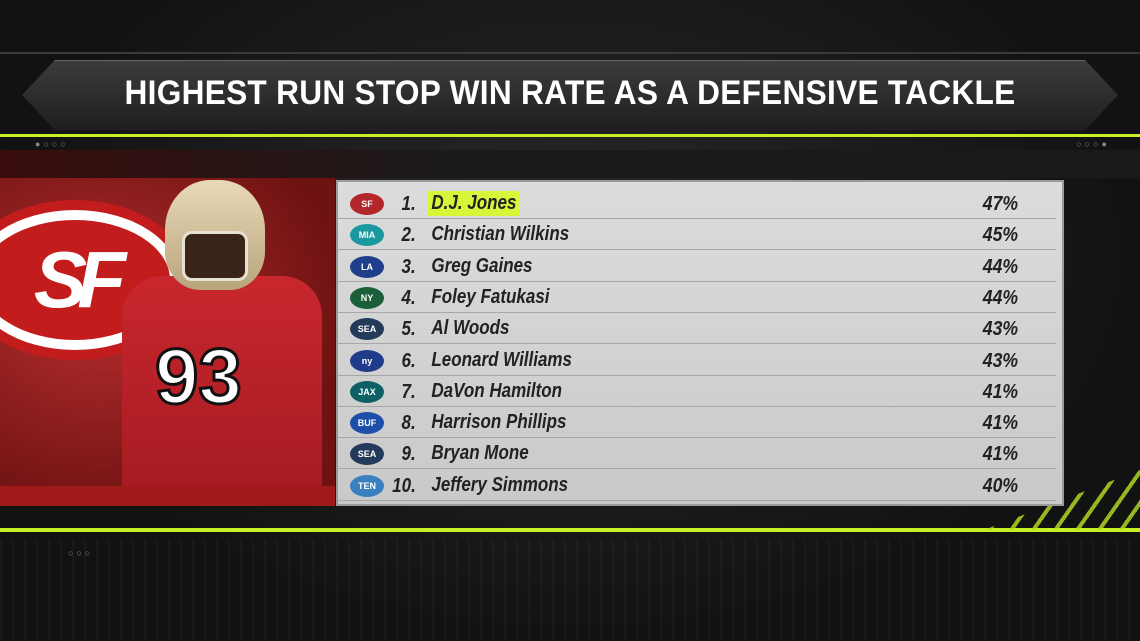 The height and width of the screenshot is (641, 1140). What do you see at coordinates (81, 553) in the screenshot?
I see `dots-decoration: ○○○` at bounding box center [81, 553].